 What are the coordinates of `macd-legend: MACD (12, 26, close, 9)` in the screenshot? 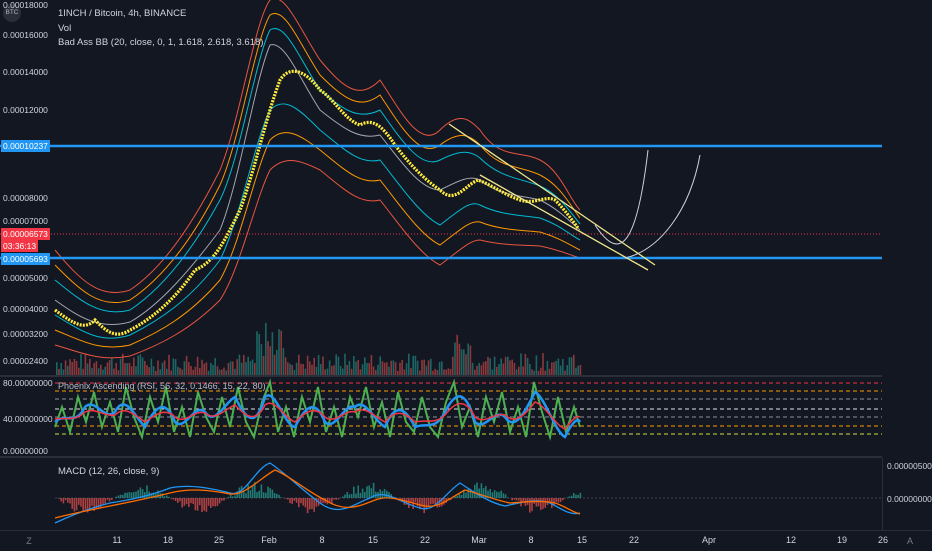 It's located at (108, 471).